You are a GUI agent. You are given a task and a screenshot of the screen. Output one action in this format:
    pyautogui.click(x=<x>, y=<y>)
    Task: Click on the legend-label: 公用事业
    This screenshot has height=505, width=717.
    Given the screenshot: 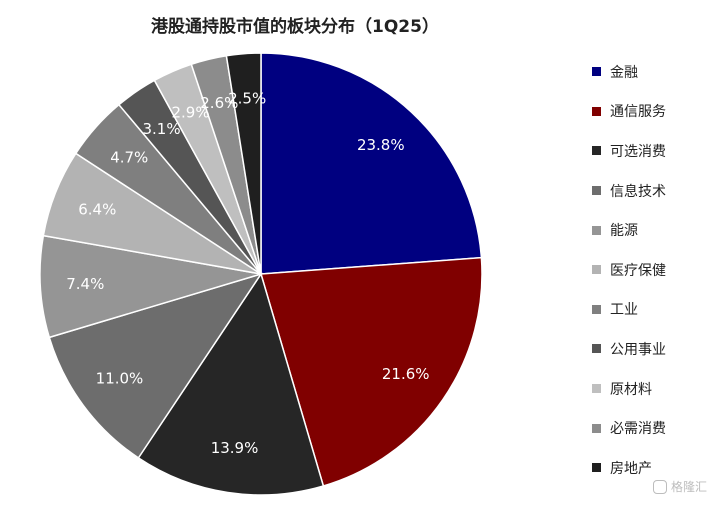 What is the action you would take?
    pyautogui.click(x=638, y=349)
    